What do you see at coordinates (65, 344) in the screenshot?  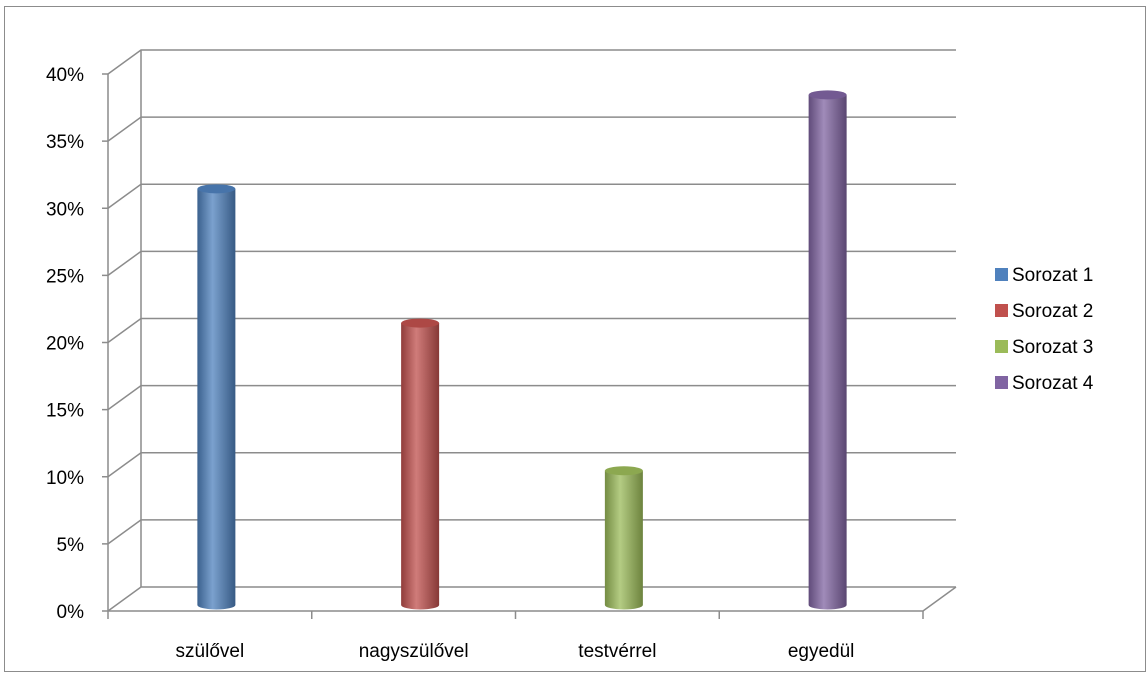 I see `y-tick-label: 20%` at bounding box center [65, 344].